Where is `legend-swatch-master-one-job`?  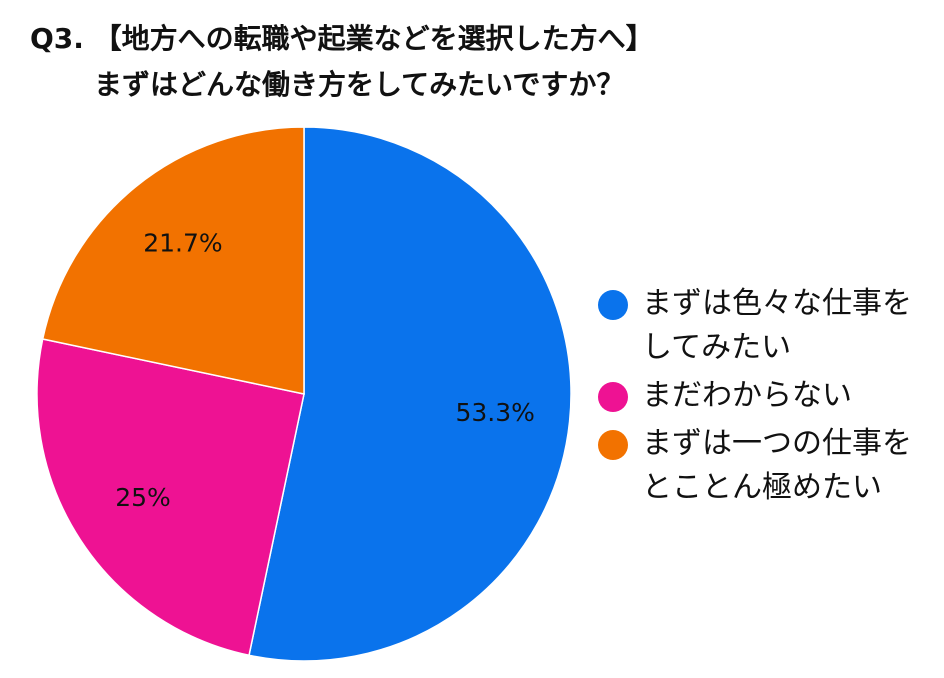 legend-swatch-master-one-job is located at coordinates (613, 445).